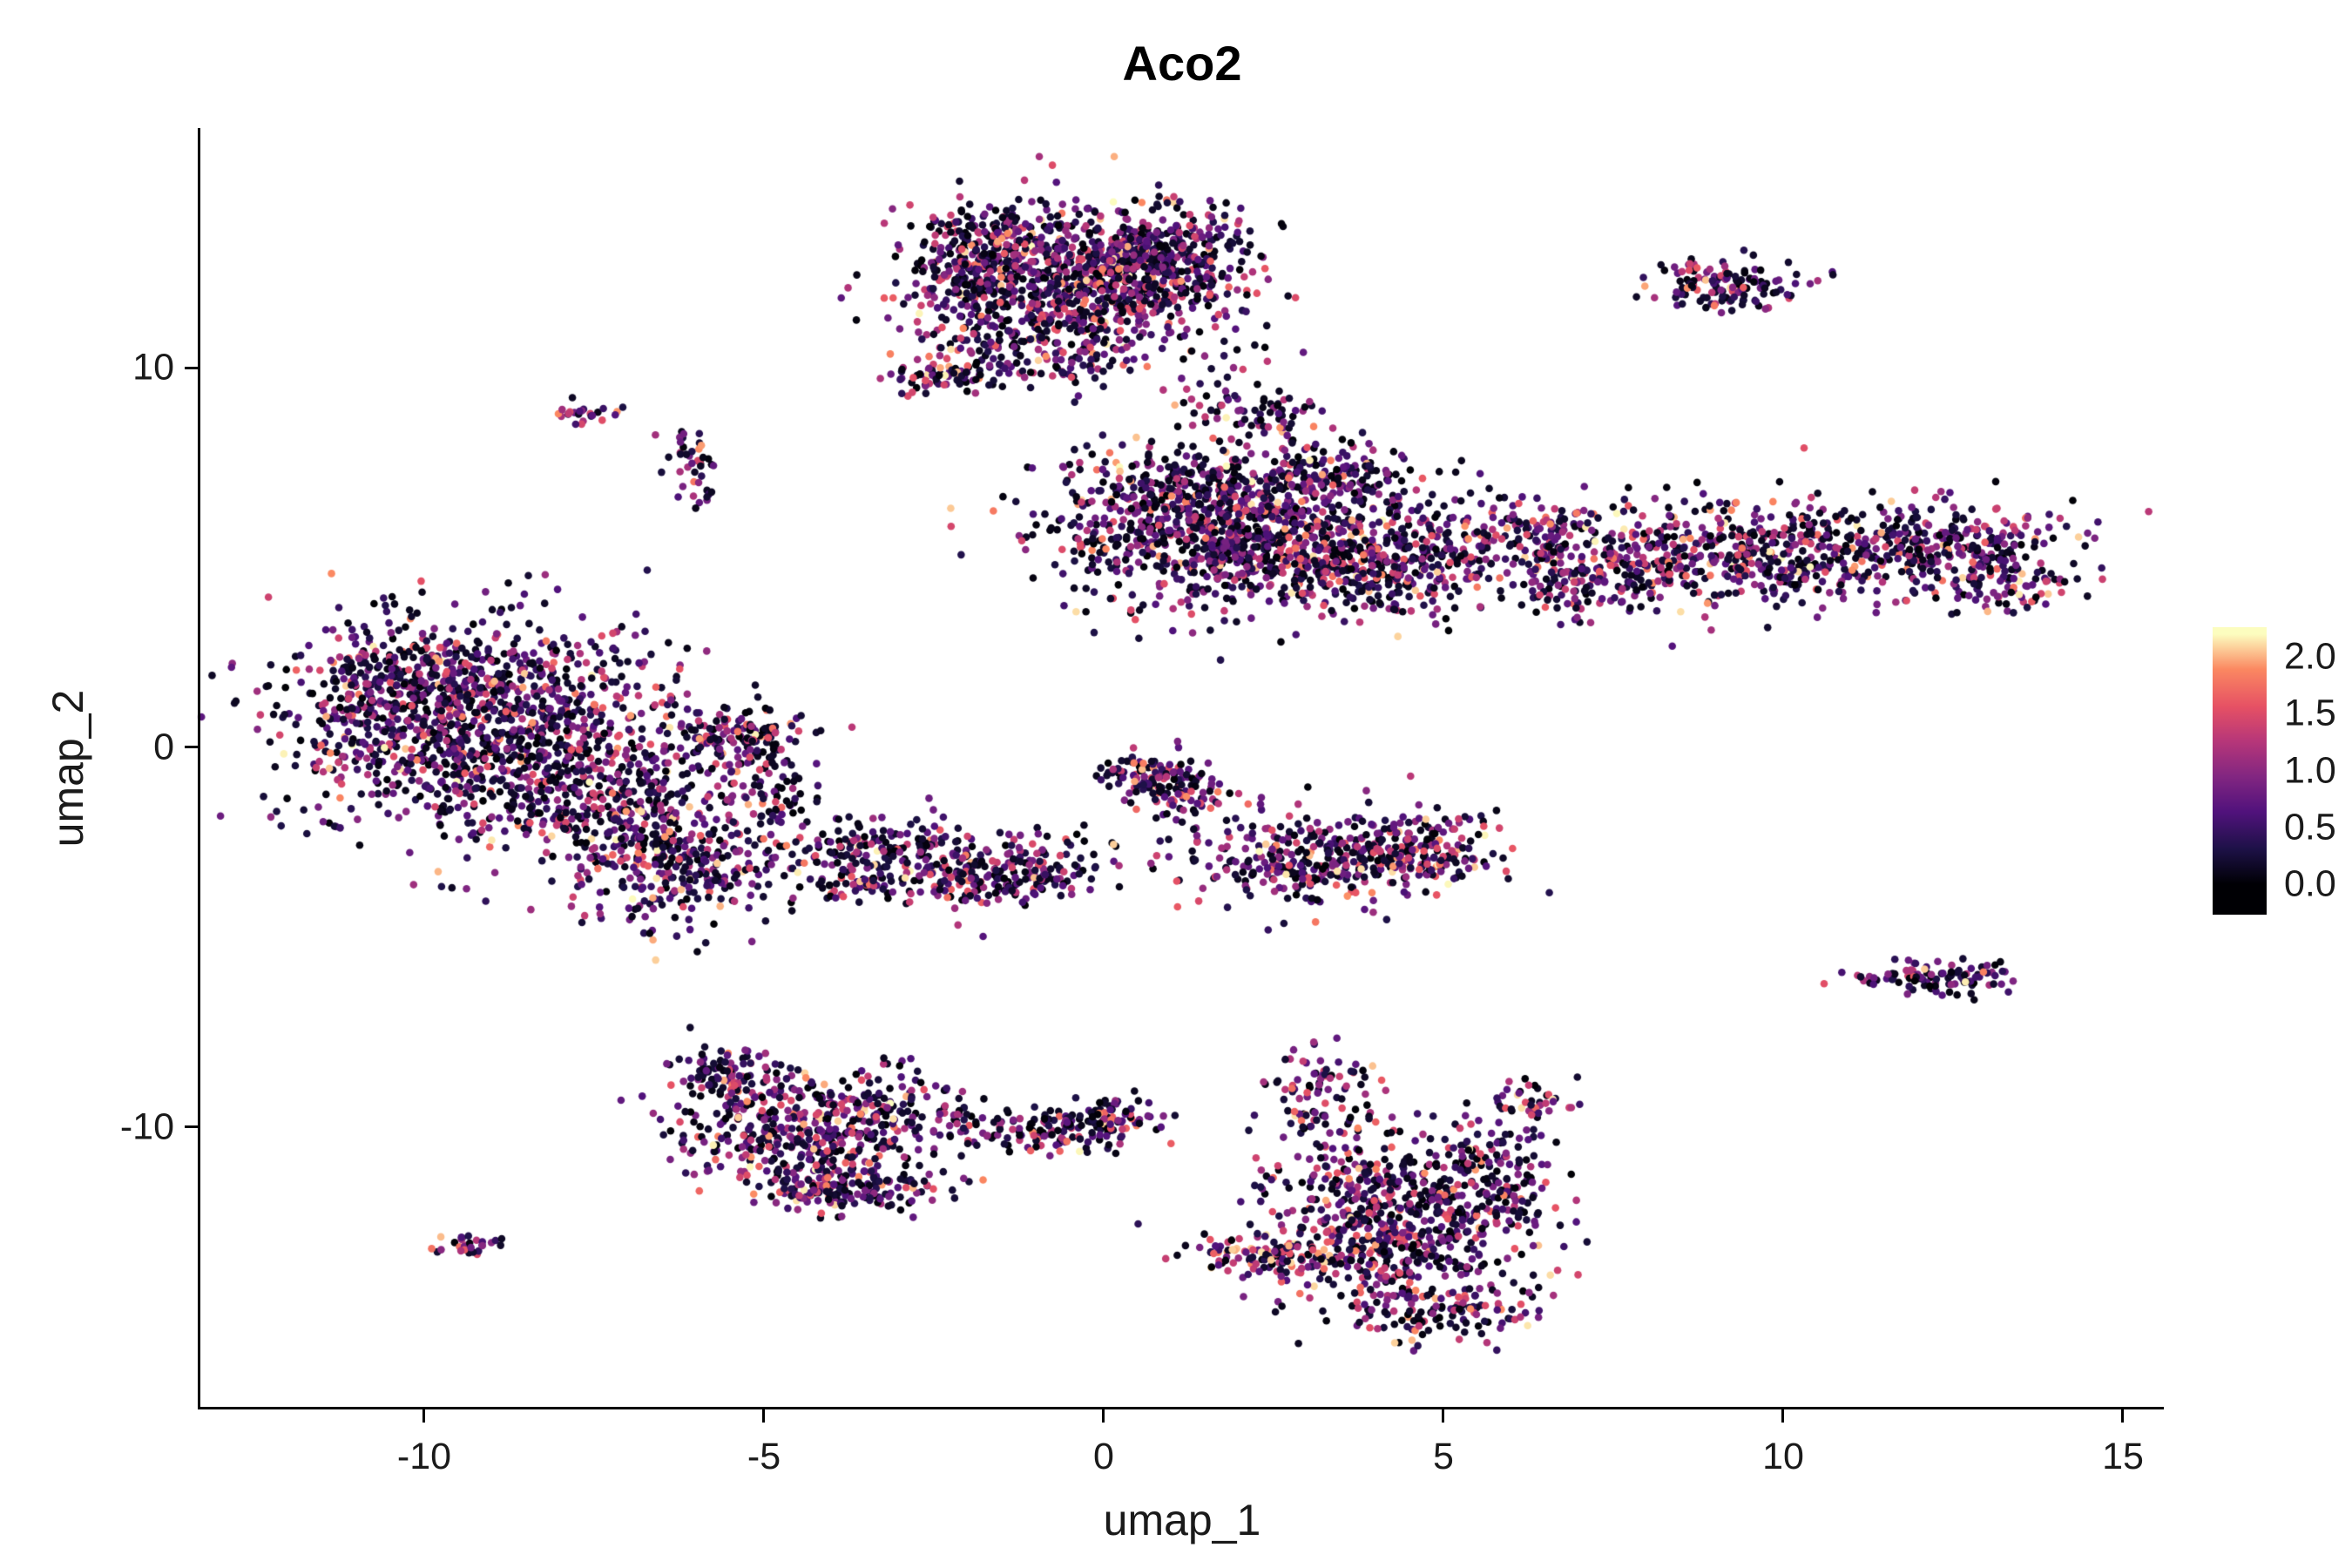 The height and width of the screenshot is (1568, 2352). I want to click on x-tick-label: 0, so click(1103, 1457).